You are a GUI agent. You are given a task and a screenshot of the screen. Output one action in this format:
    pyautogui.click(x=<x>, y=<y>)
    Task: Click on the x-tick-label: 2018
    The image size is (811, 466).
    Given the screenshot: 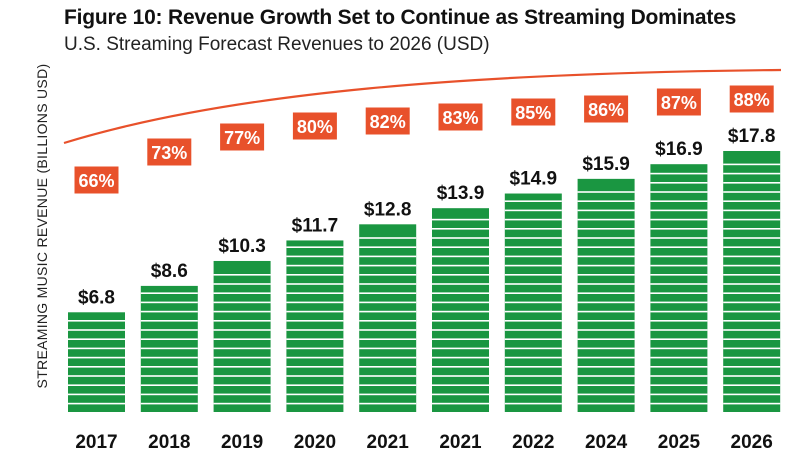 What is the action you would take?
    pyautogui.click(x=169, y=442)
    